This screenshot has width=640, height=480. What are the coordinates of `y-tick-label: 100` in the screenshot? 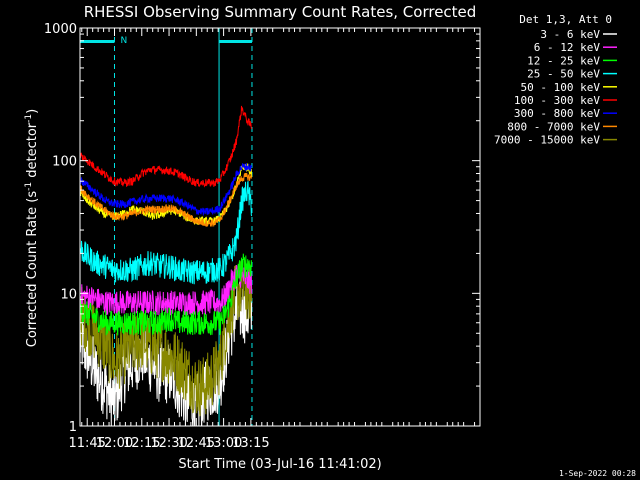 It's located at (64, 162).